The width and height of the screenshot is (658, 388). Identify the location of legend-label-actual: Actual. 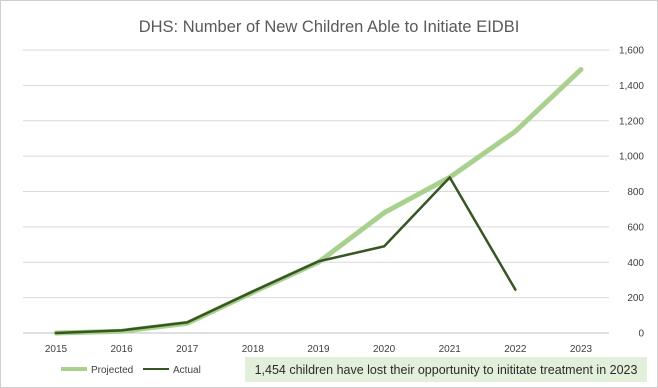
(187, 370).